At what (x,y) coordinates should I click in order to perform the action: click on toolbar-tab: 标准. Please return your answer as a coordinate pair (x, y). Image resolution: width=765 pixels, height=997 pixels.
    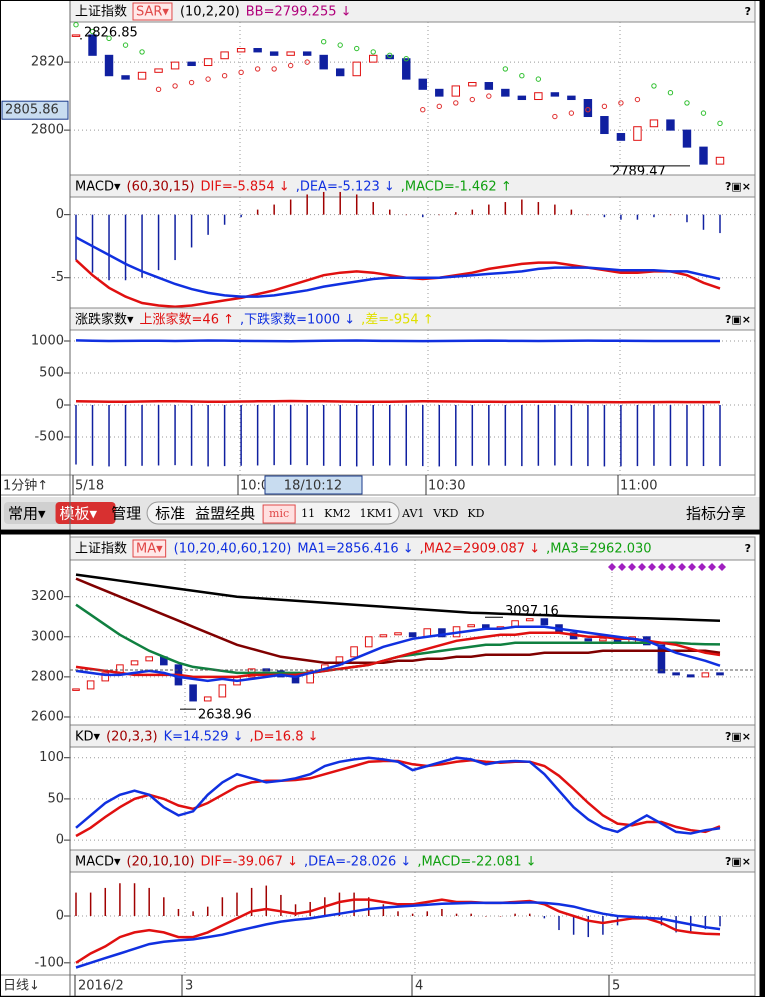
    Looking at the image, I should click on (170, 514).